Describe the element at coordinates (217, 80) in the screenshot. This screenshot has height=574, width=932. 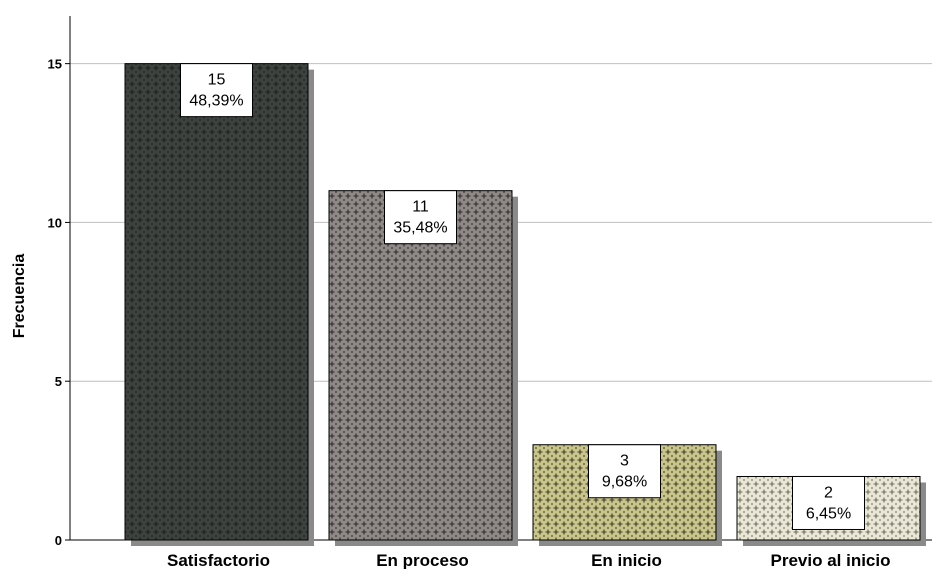
I see `data-label-count: 15` at that location.